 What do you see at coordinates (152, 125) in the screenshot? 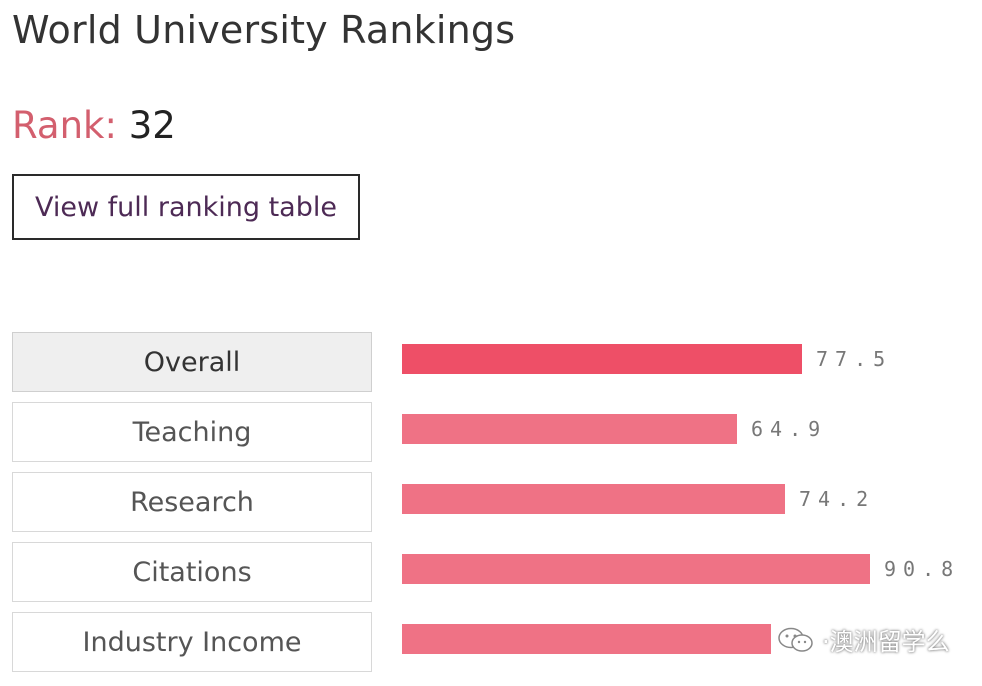
I see `rank-value: 32` at bounding box center [152, 125].